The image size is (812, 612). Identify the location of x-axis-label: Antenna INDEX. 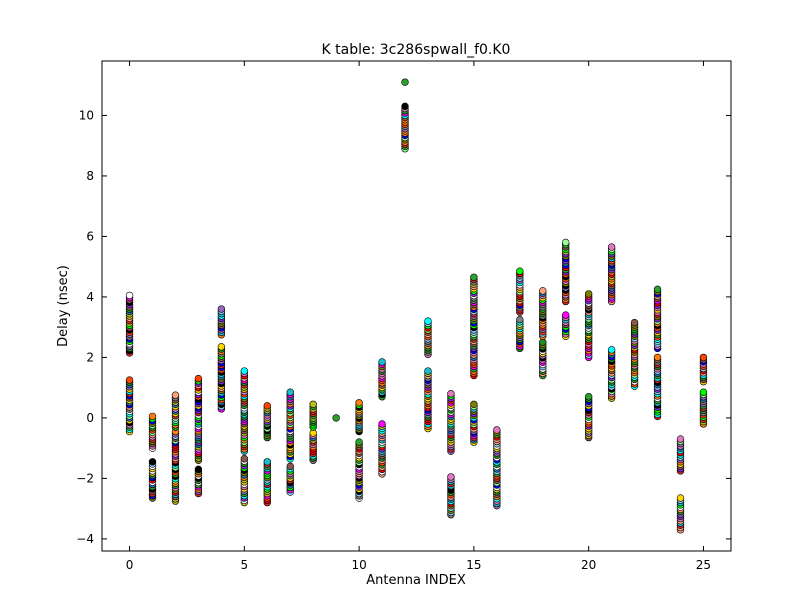
(416, 580).